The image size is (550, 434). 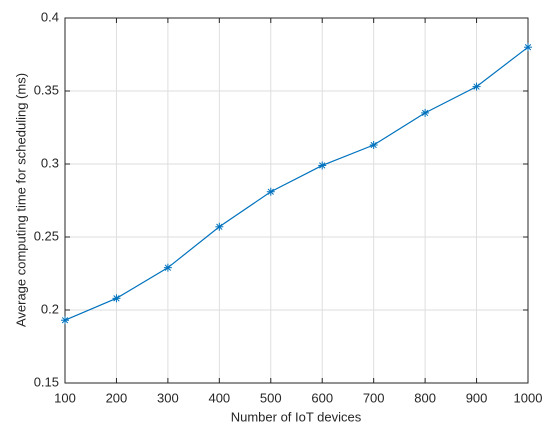 I want to click on y-tick-label: 0.25, so click(x=46, y=235).